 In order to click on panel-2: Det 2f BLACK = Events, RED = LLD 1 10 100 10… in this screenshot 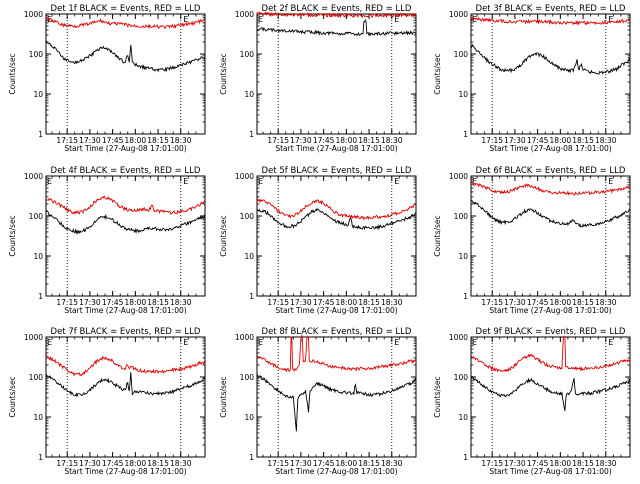, I will do `click(318, 78)`.